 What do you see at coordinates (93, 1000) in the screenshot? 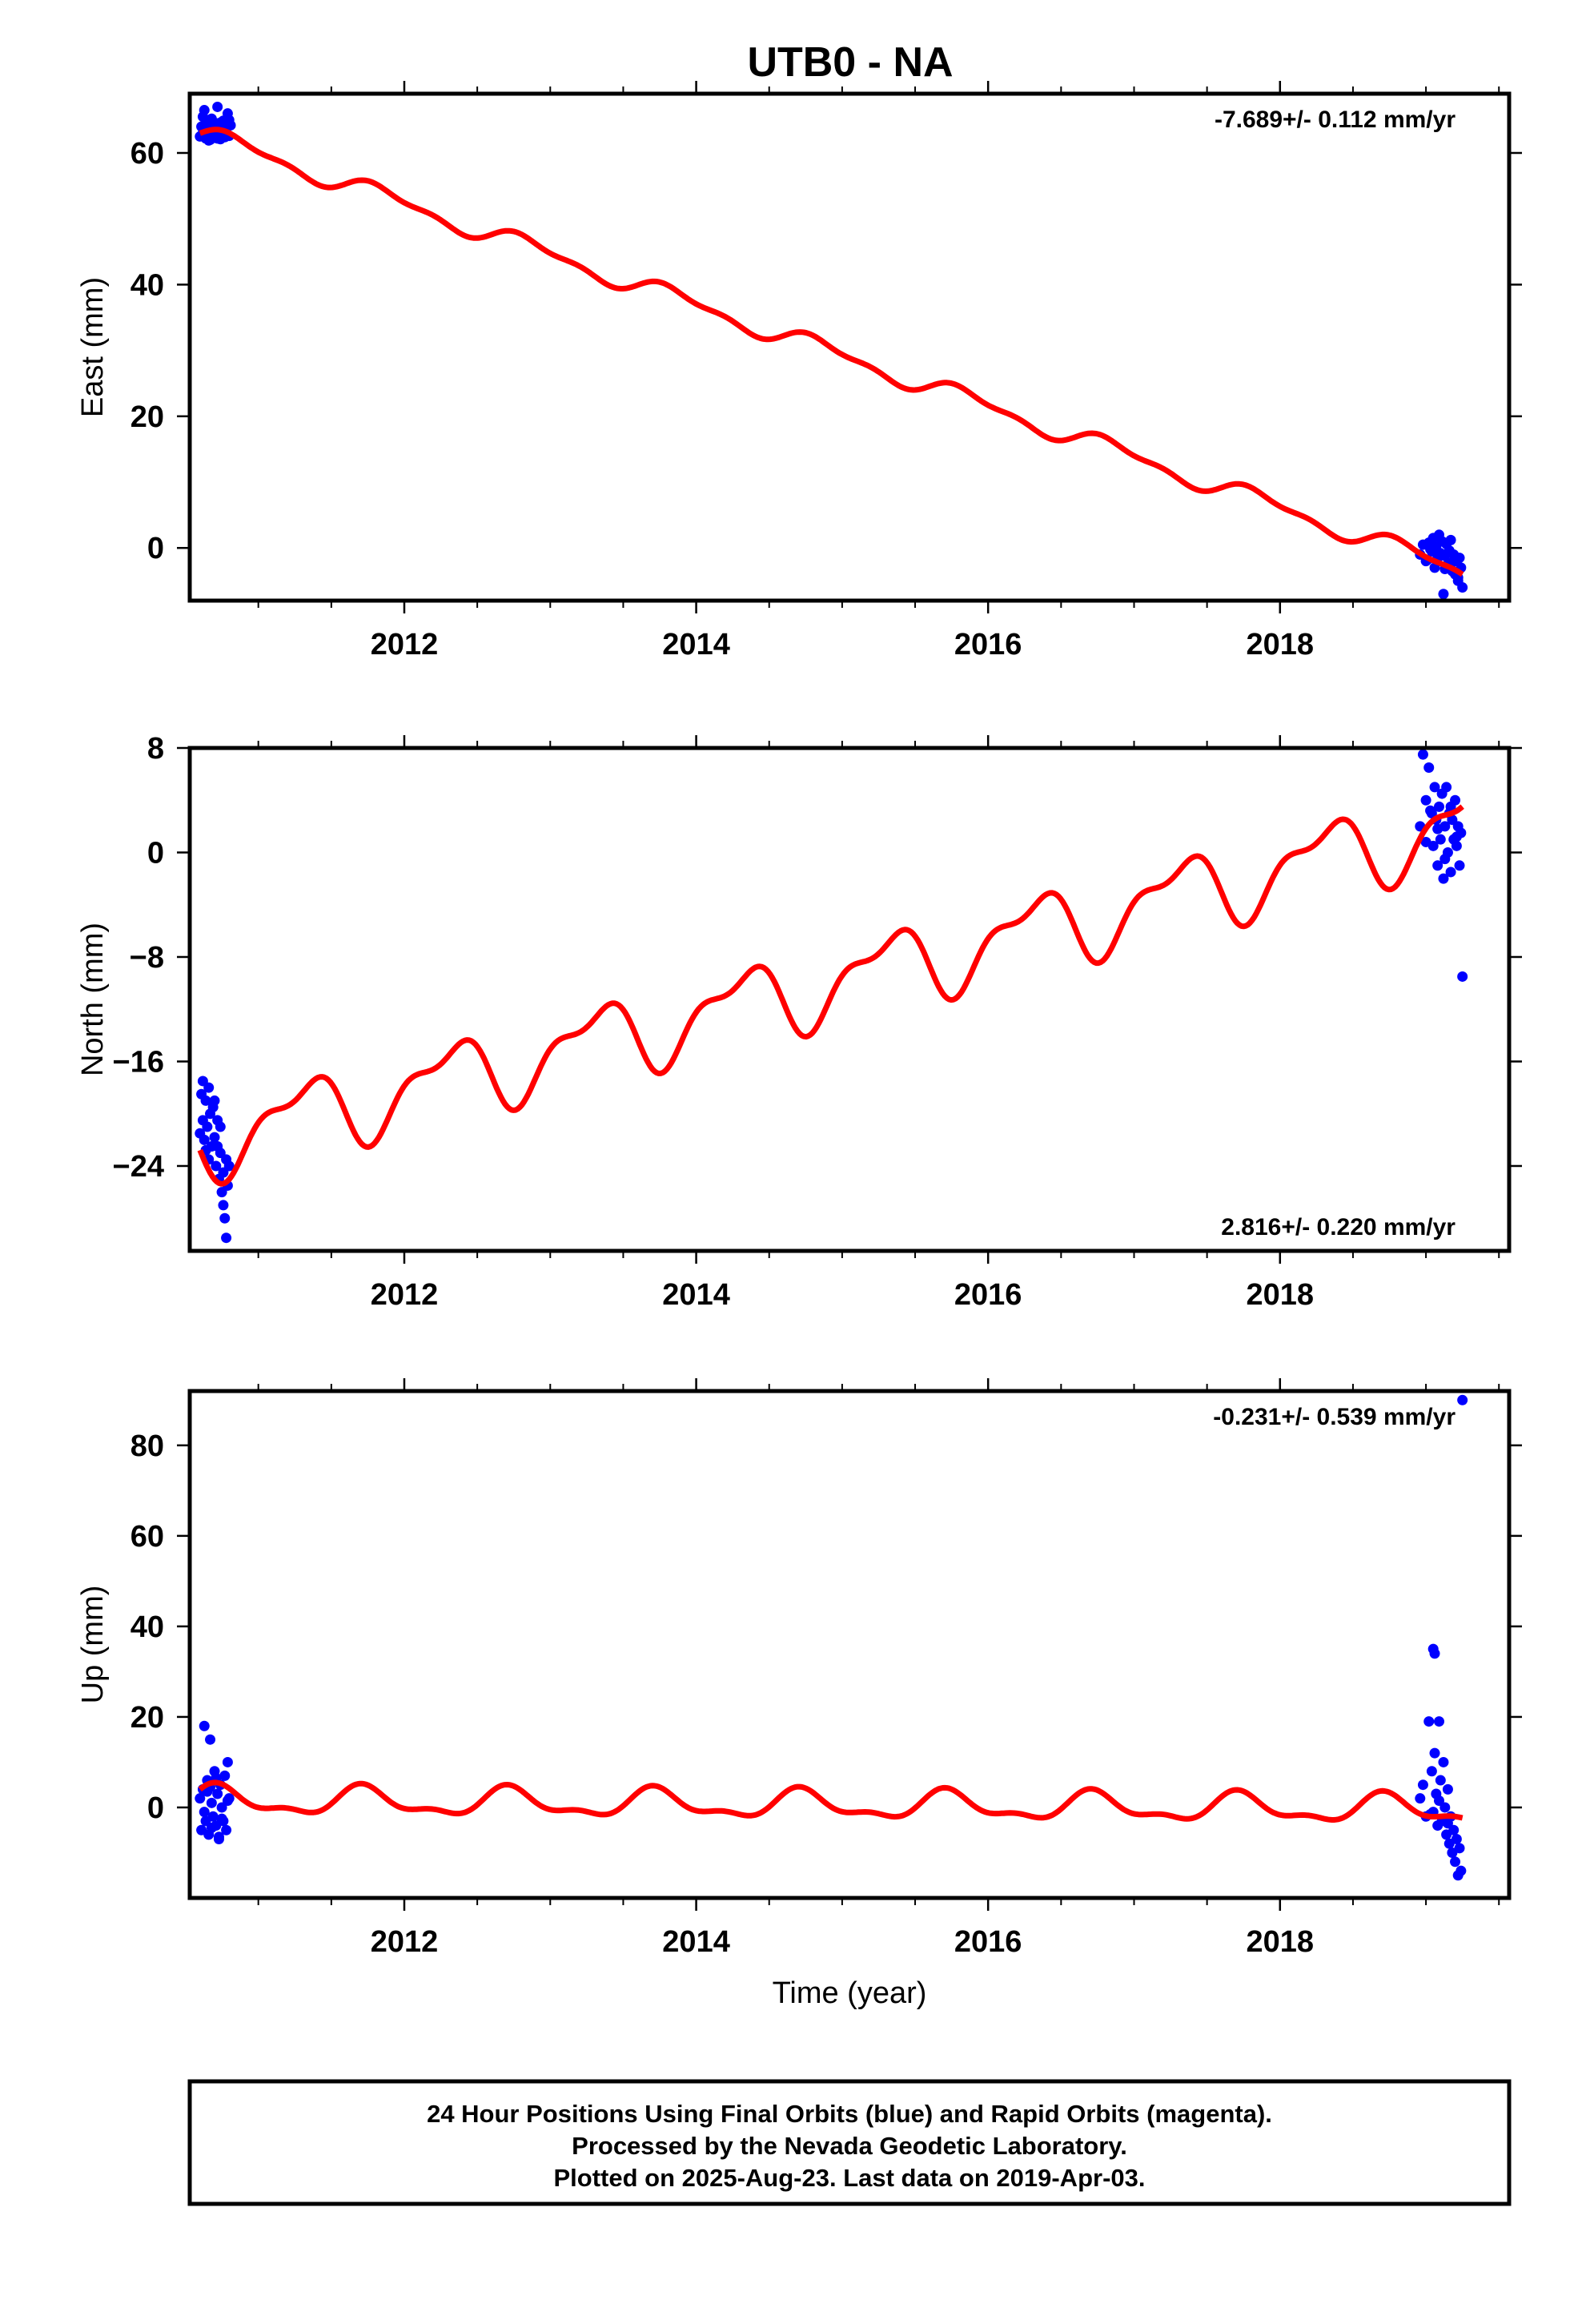
I see `y-axis-label: North (mm)` at bounding box center [93, 1000].